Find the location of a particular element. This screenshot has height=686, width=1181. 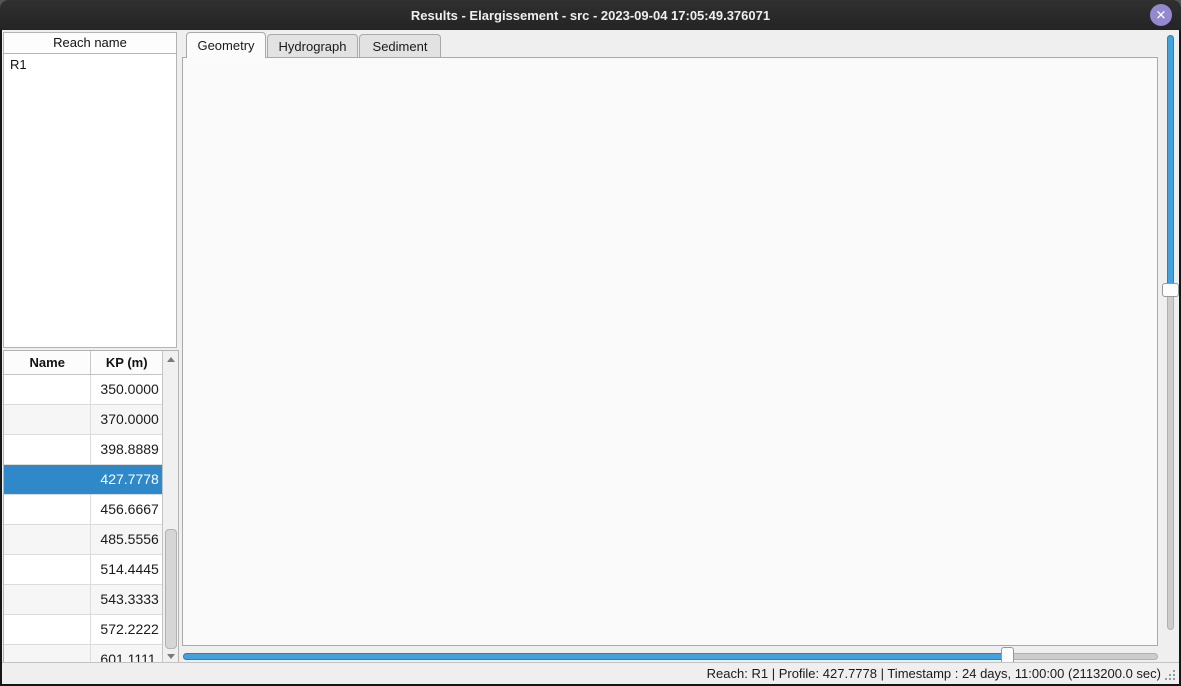

cell-kp: 370.0000 is located at coordinates (129, 419).